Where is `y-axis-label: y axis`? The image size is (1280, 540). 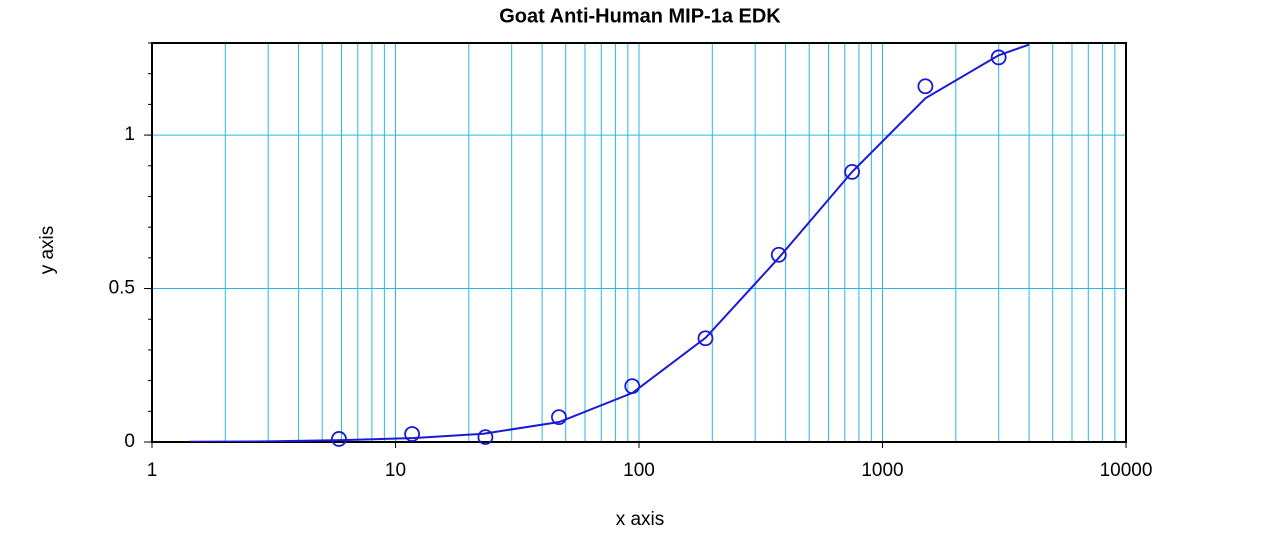
y-axis-label: y axis is located at coordinates (47, 250).